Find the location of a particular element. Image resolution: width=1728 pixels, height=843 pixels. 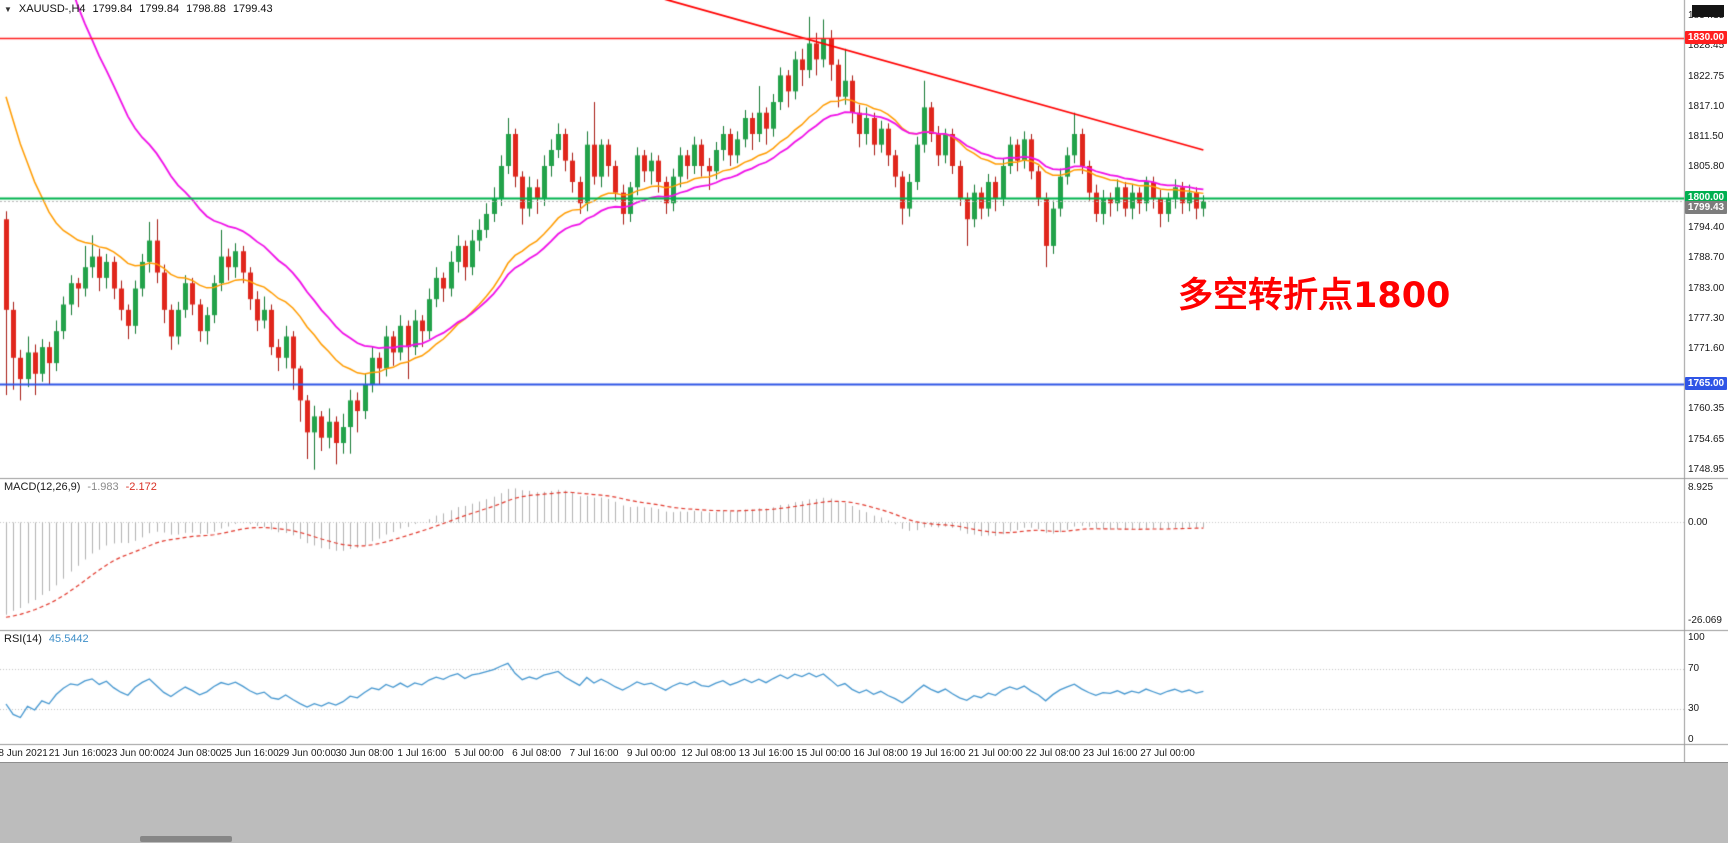

ohlc-high: 1799.84 is located at coordinates (159, 9).